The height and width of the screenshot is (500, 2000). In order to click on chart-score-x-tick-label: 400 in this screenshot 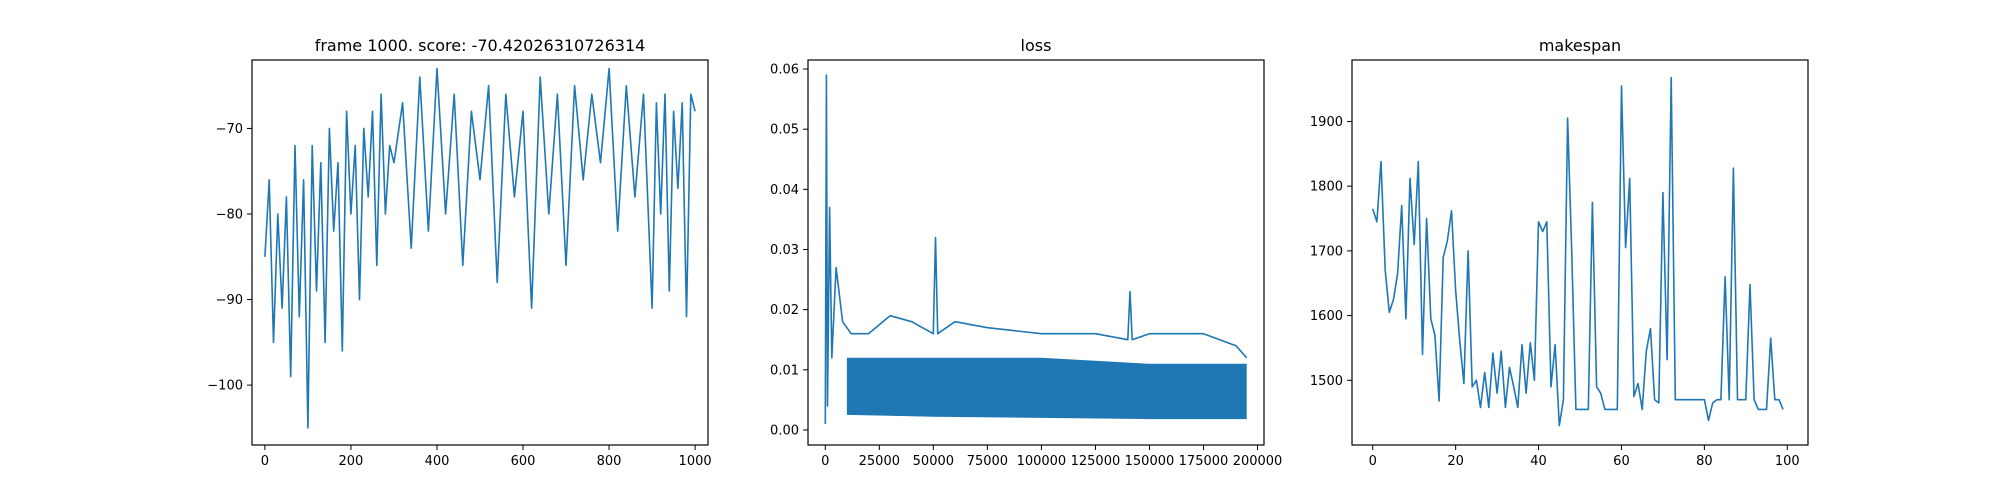, I will do `click(437, 461)`.